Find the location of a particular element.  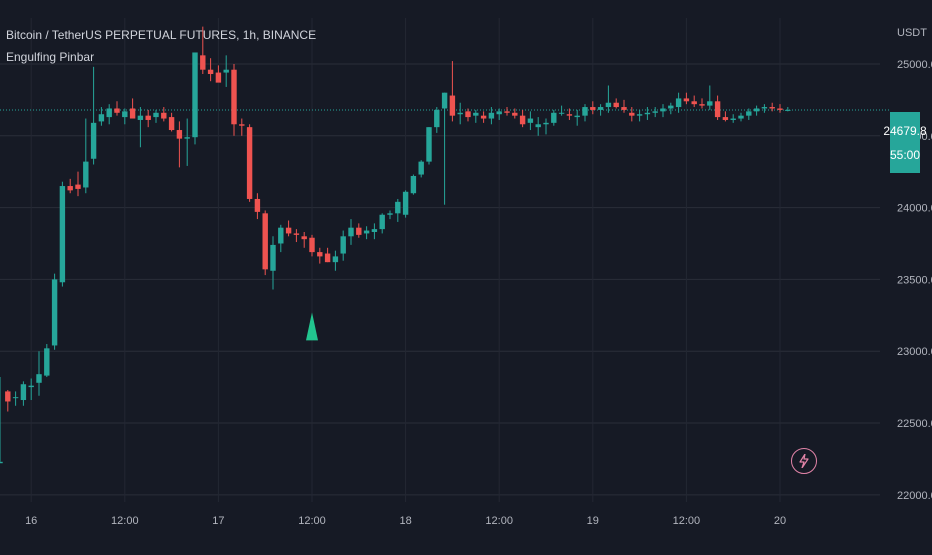

indicator-name: Engulfing Pinbar is located at coordinates (50, 57).